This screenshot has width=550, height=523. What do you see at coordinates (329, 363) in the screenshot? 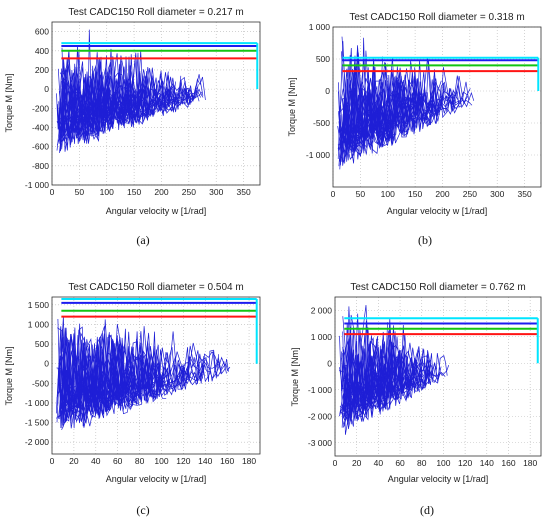
I see `y-tick-label-d: 0` at bounding box center [329, 363].